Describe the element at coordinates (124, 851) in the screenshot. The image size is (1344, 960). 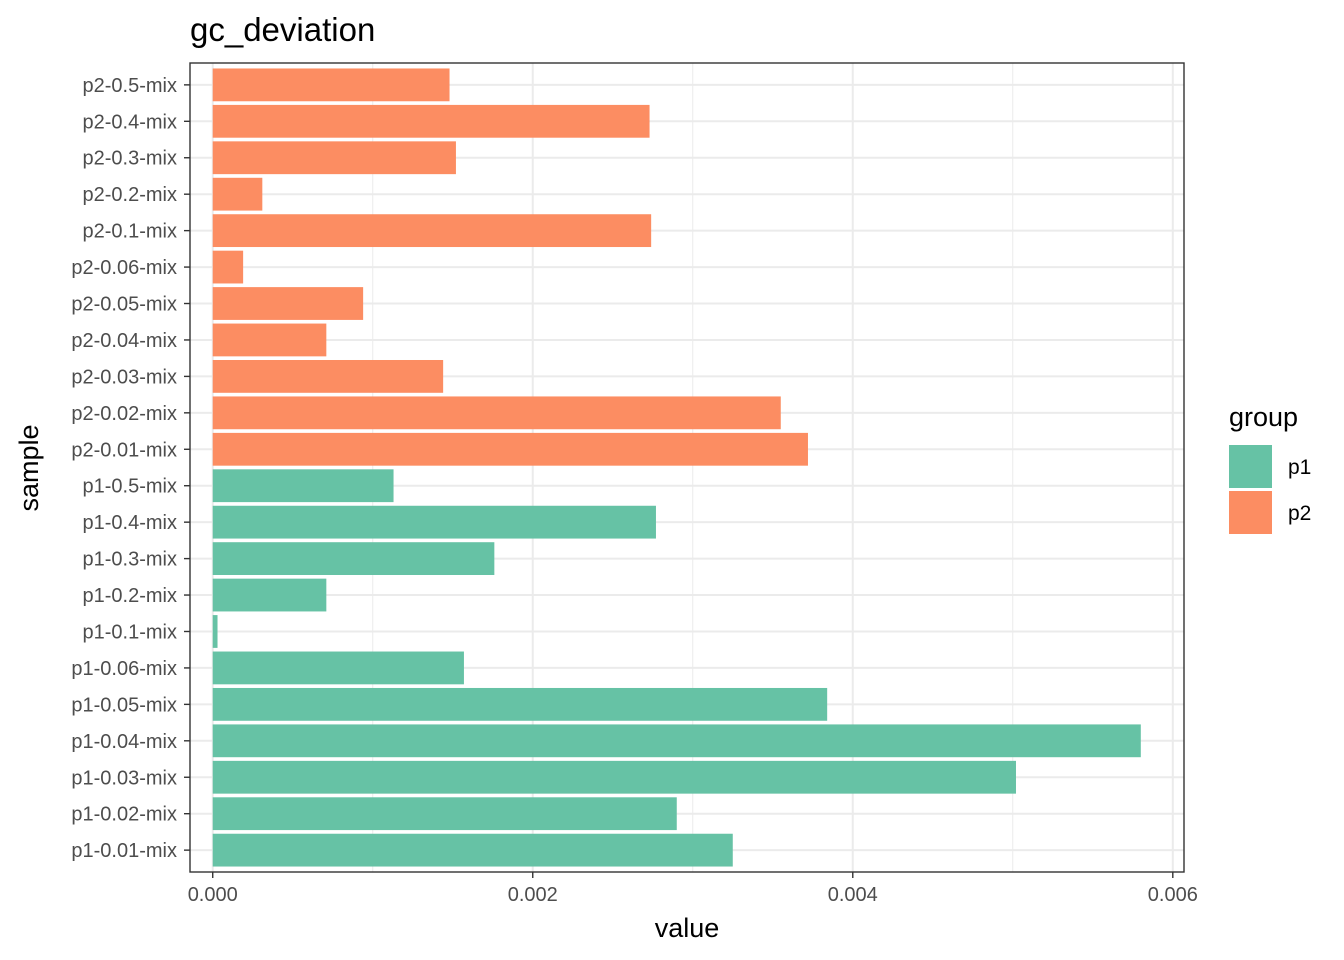
I see `y-tick-label: p1-0.01-mix` at that location.